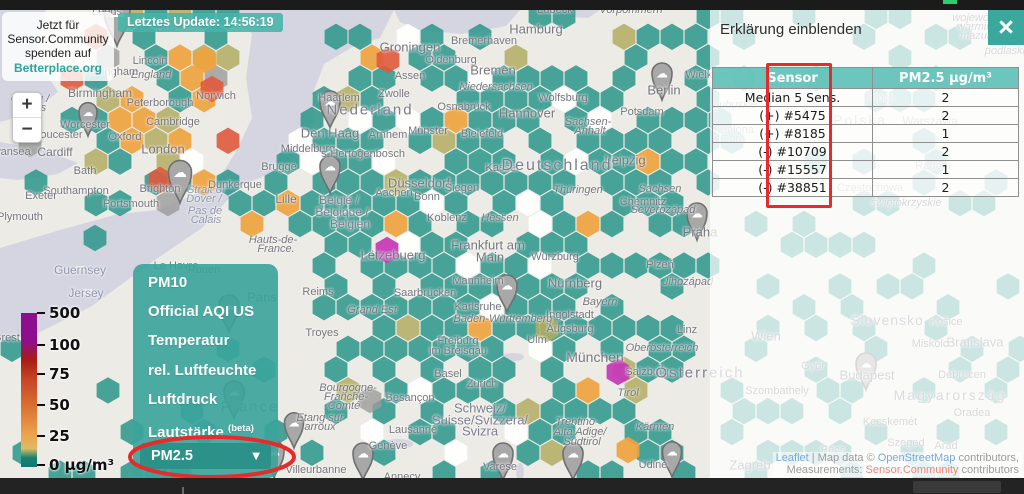  I want to click on close-button: ×, so click(1006, 27).